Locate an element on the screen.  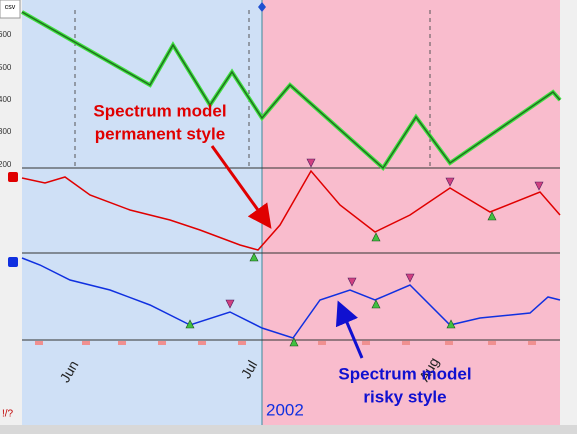
month-label: Jul is located at coordinates (248, 370).